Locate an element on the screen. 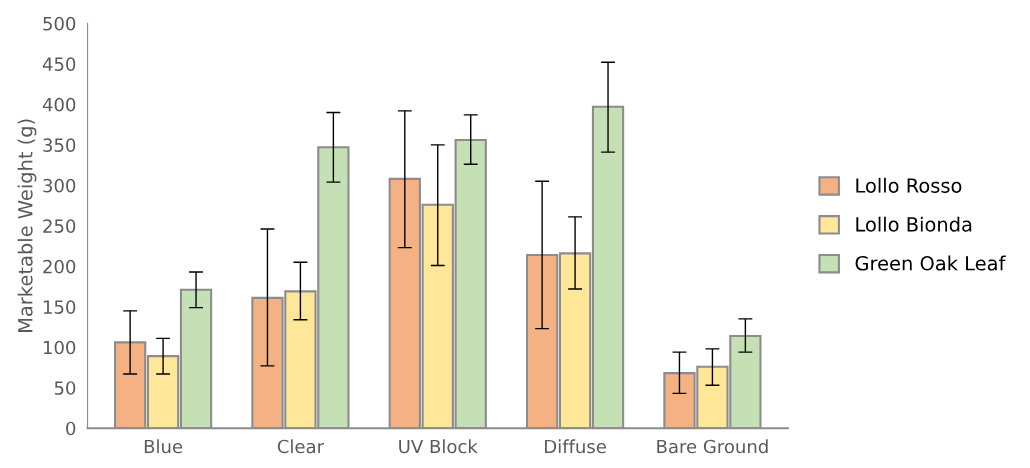 The image size is (1030, 468). y-tick-label: 450 is located at coordinates (59, 64).